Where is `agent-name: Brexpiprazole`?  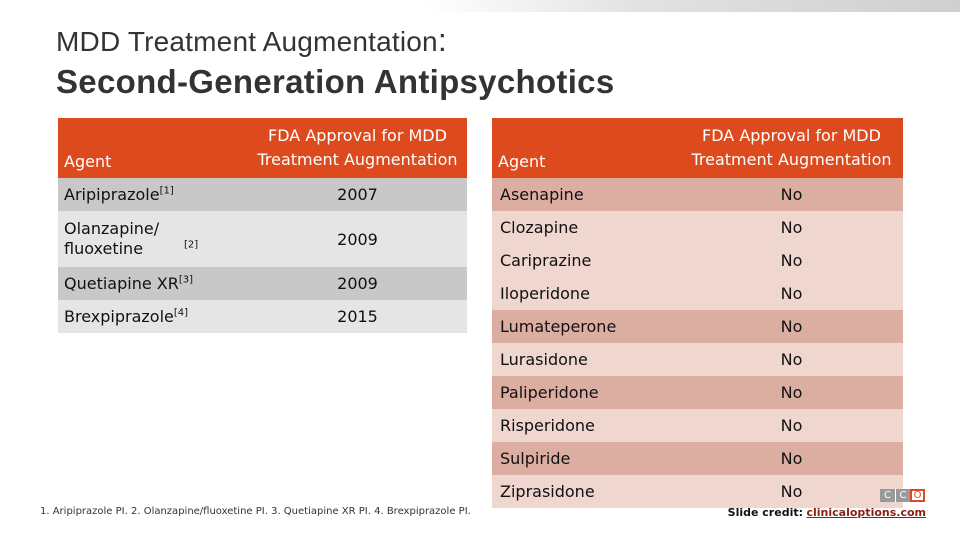 agent-name: Brexpiprazole is located at coordinates (119, 316).